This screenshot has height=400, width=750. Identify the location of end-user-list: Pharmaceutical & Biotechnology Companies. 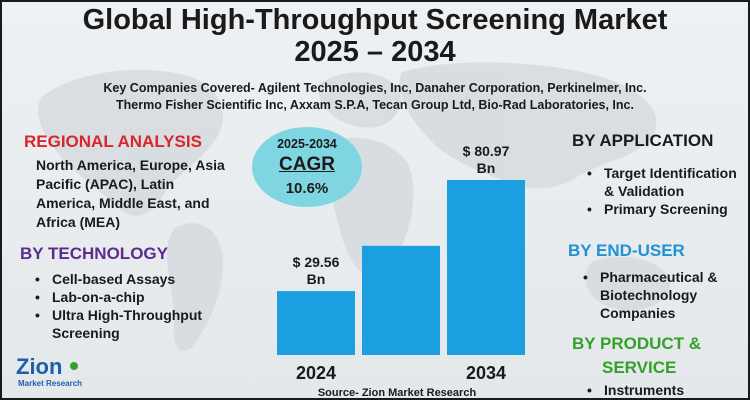
(662, 295).